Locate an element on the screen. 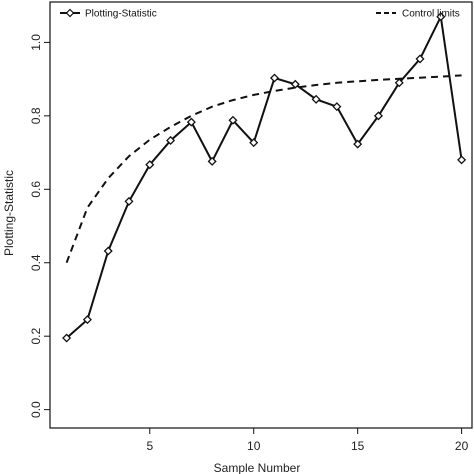 Image resolution: width=474 pixels, height=474 pixels. x-axis-label: Sample Number is located at coordinates (257, 467).